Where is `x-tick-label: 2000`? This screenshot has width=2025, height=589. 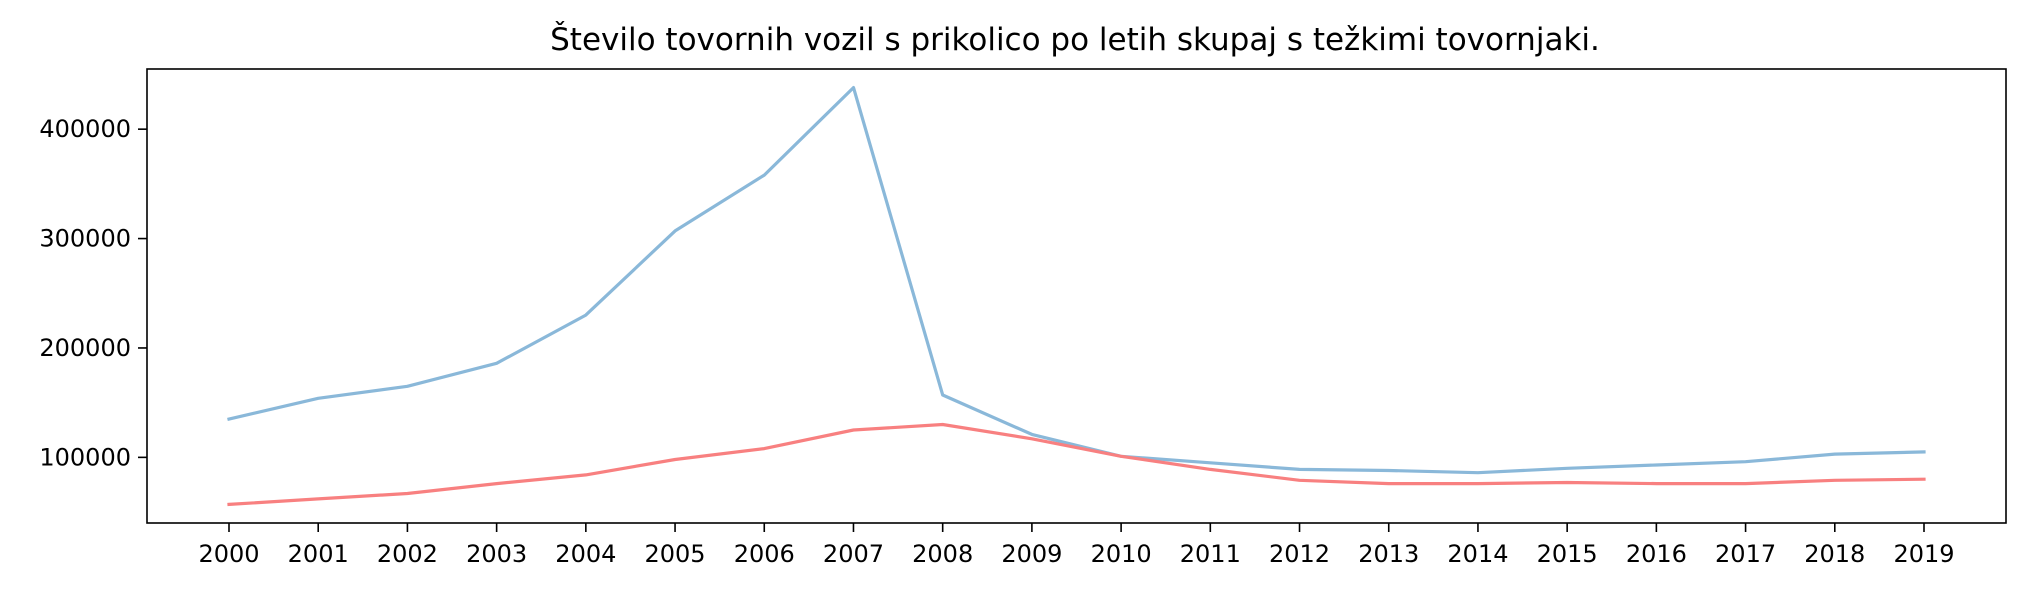
x-tick-label: 2000 is located at coordinates (228, 554).